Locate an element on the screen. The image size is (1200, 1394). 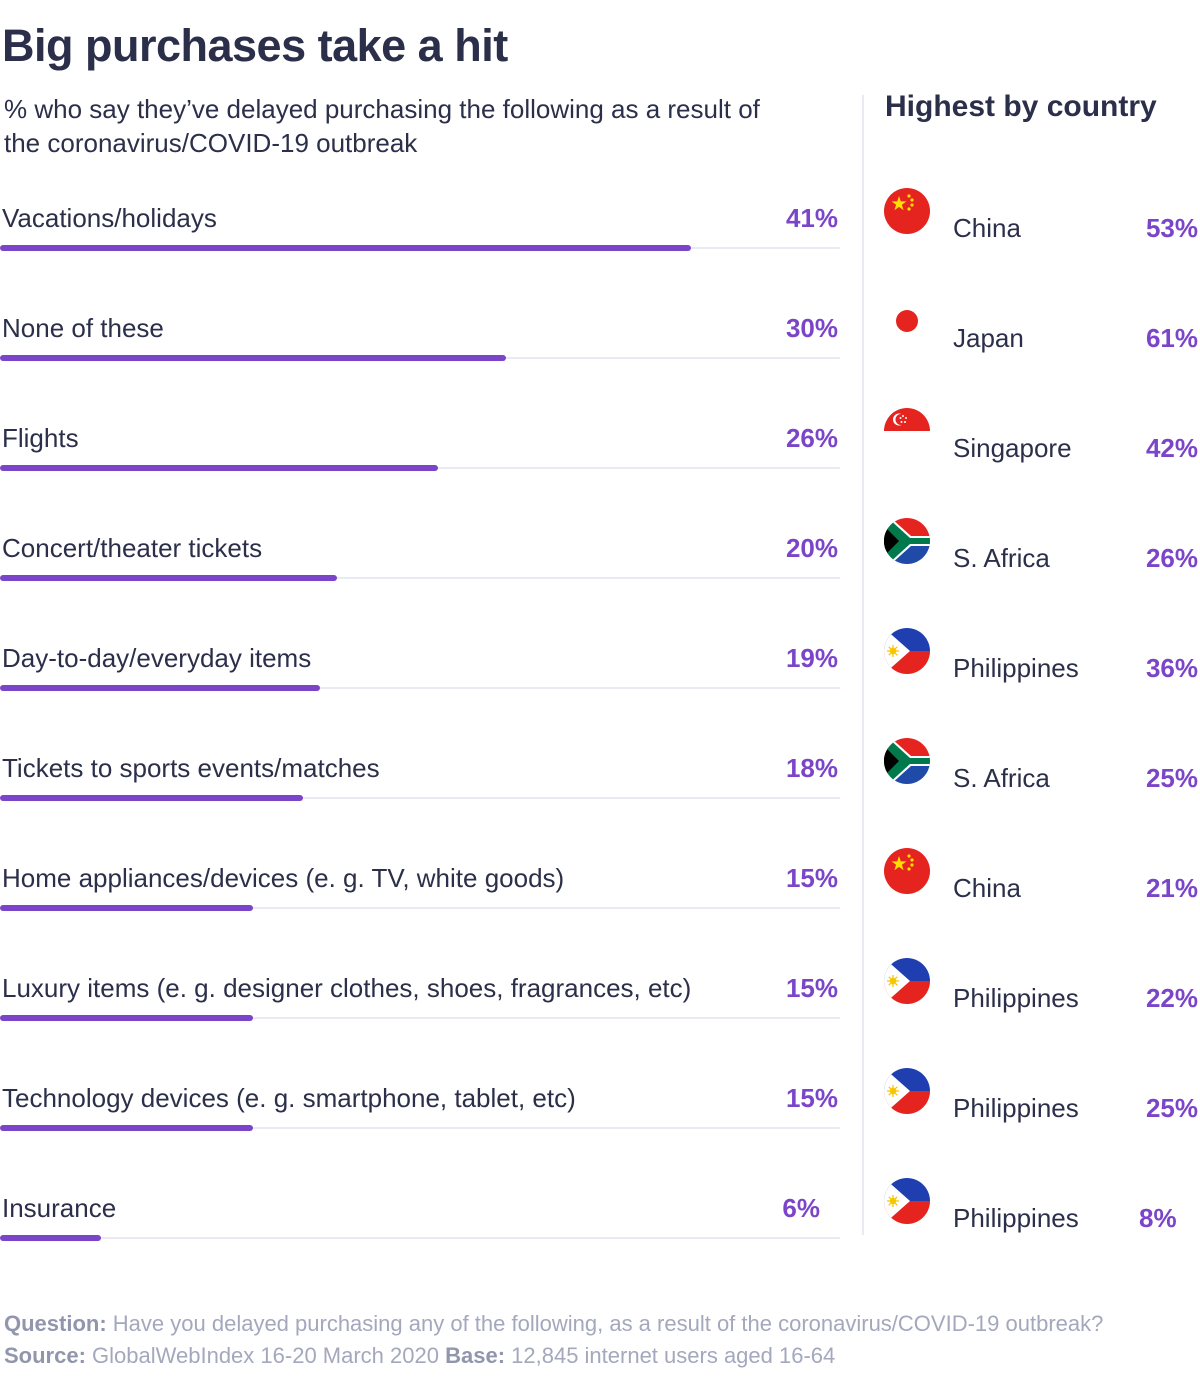
country-value-label: 42% is located at coordinates (1171, 448).